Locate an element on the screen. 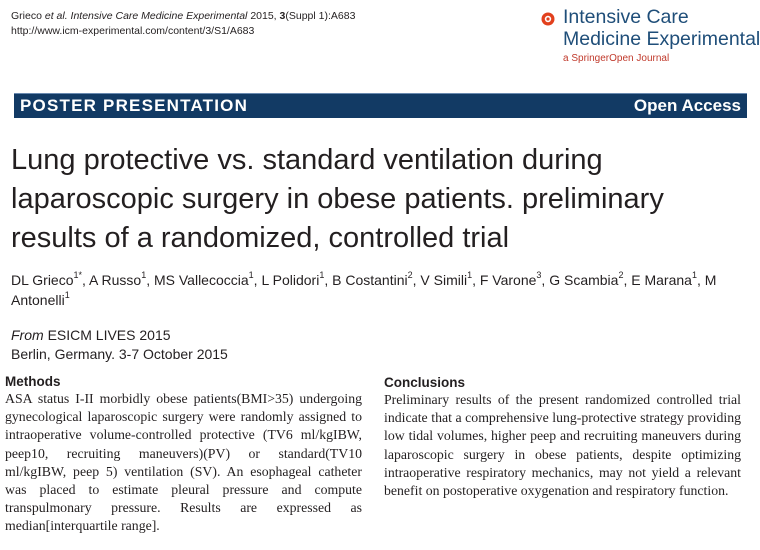 This screenshot has width=760, height=550. author: L Polidori1 is located at coordinates (293, 279).